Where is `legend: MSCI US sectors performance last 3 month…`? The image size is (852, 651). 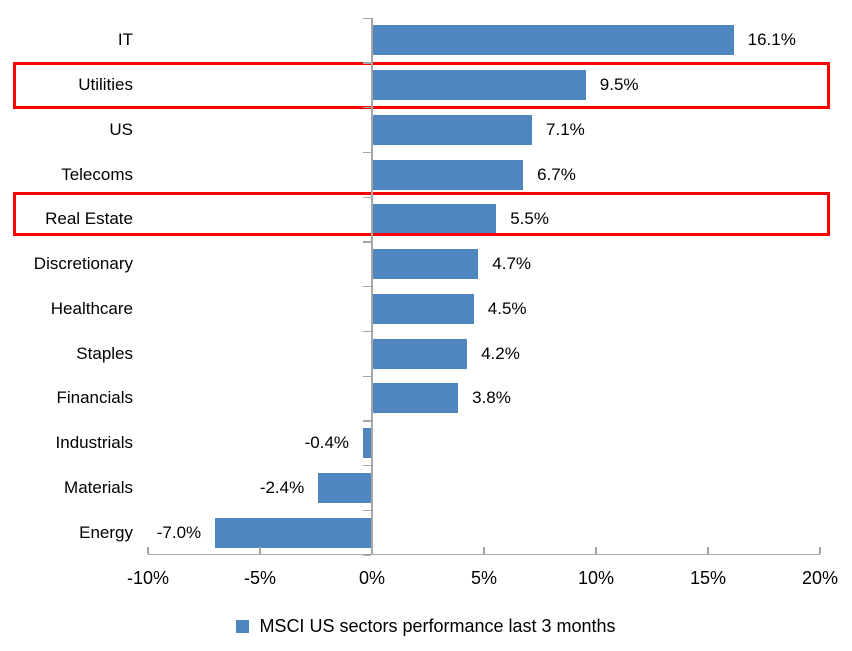
legend: MSCI US sectors performance last 3 month… is located at coordinates (426, 626).